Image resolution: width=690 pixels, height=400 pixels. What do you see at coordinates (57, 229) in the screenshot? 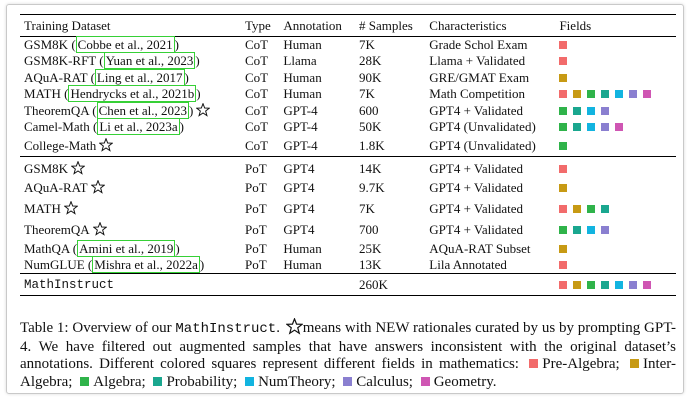
I see `dataset-name: TheoremQA` at bounding box center [57, 229].